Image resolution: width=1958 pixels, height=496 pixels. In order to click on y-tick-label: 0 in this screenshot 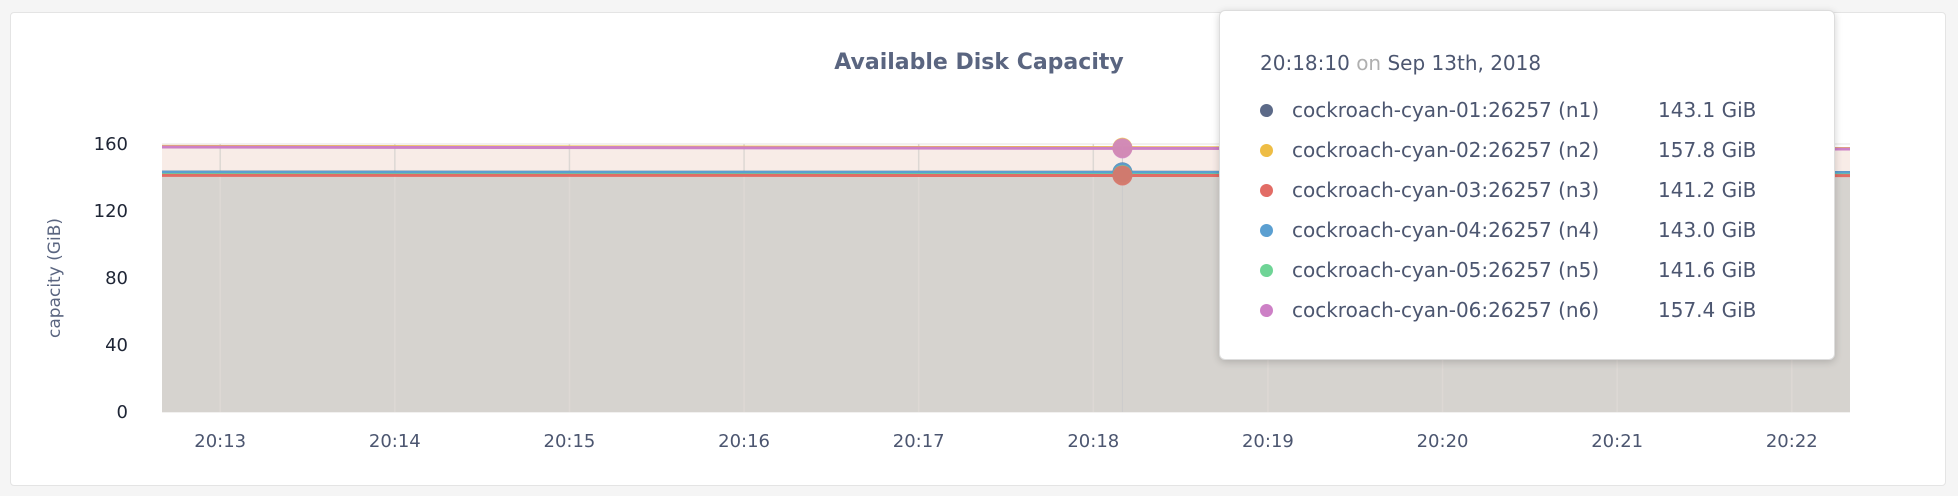, I will do `click(122, 412)`.